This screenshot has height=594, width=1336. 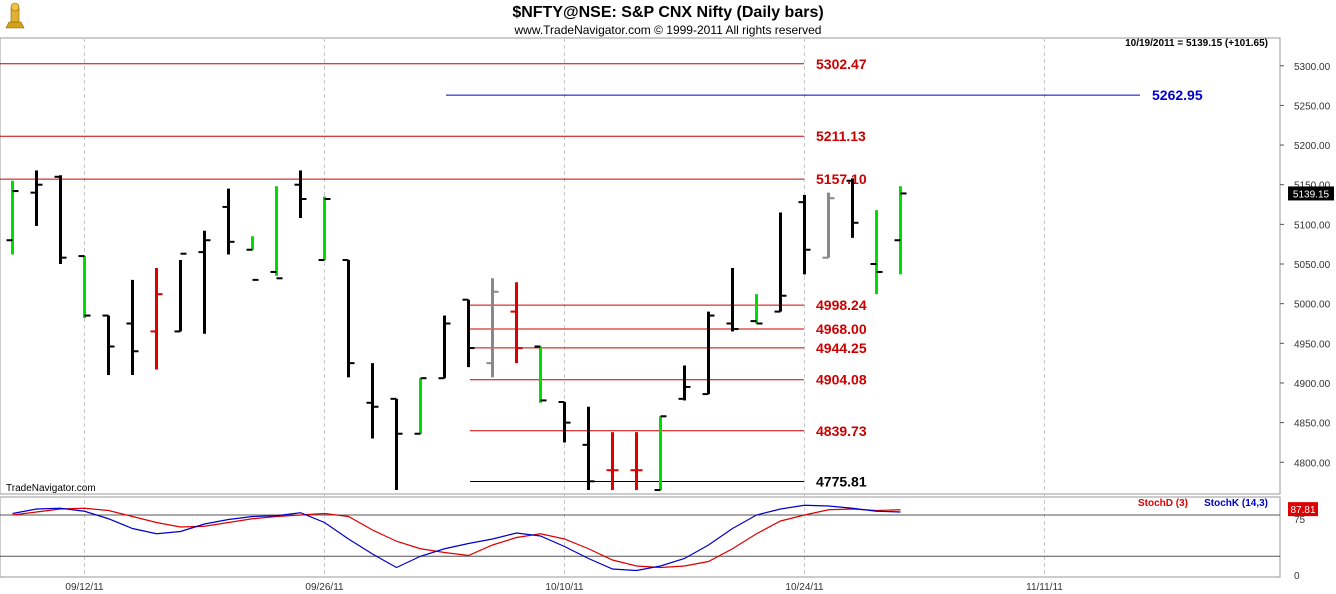 What do you see at coordinates (51, 488) in the screenshot?
I see `watermark-text: TradeNavigator.com` at bounding box center [51, 488].